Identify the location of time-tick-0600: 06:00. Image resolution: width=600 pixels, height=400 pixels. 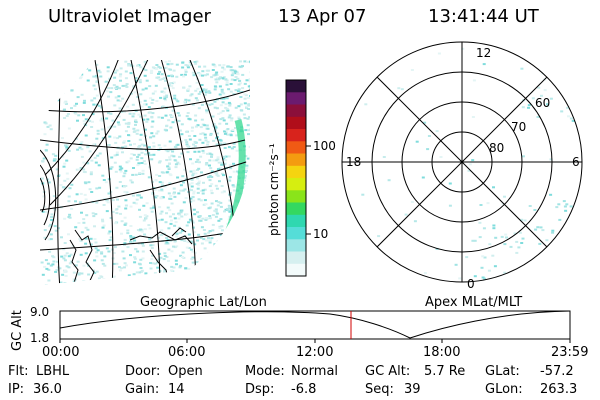
(187, 352).